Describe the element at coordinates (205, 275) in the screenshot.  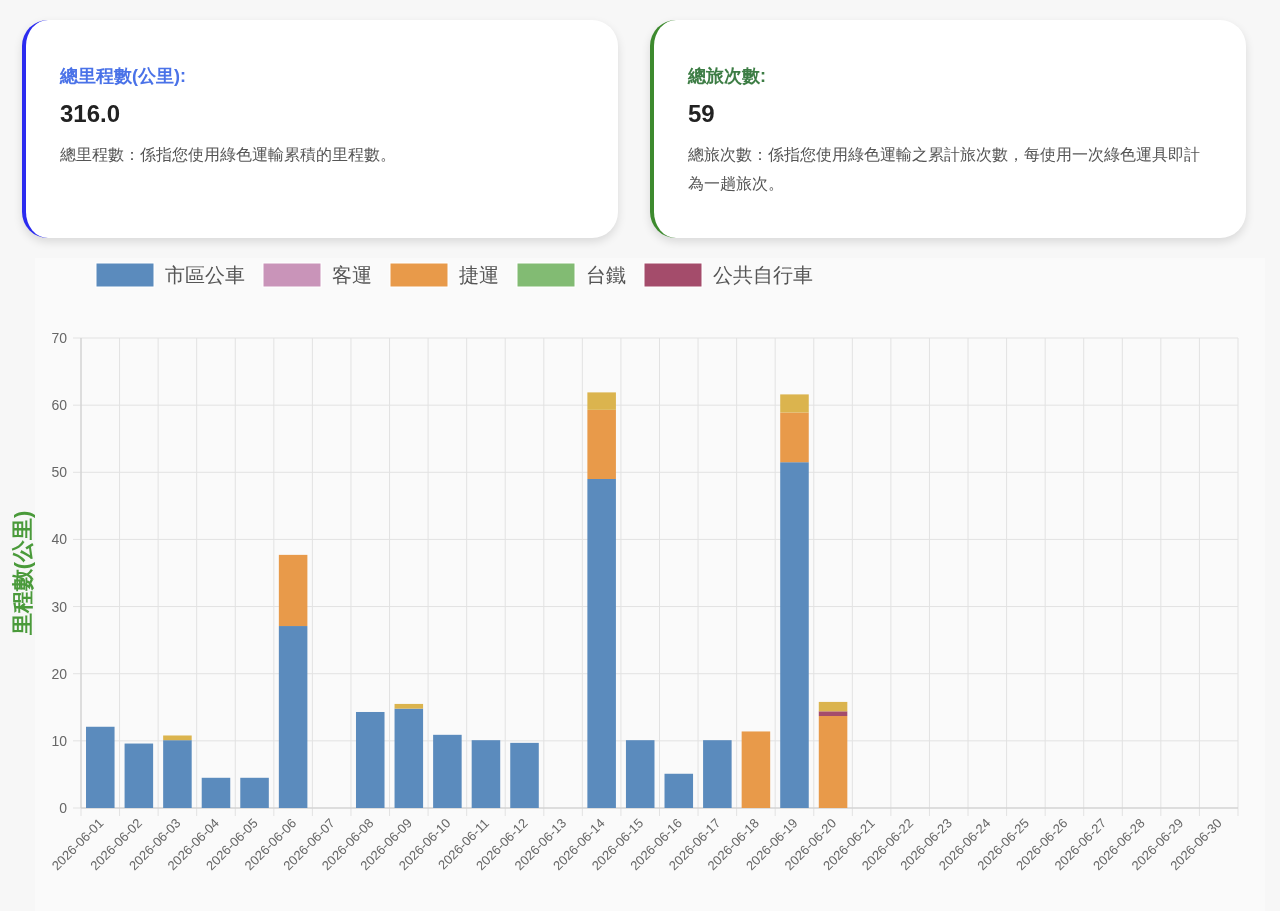
I see `legend-label: 市區公車` at that location.